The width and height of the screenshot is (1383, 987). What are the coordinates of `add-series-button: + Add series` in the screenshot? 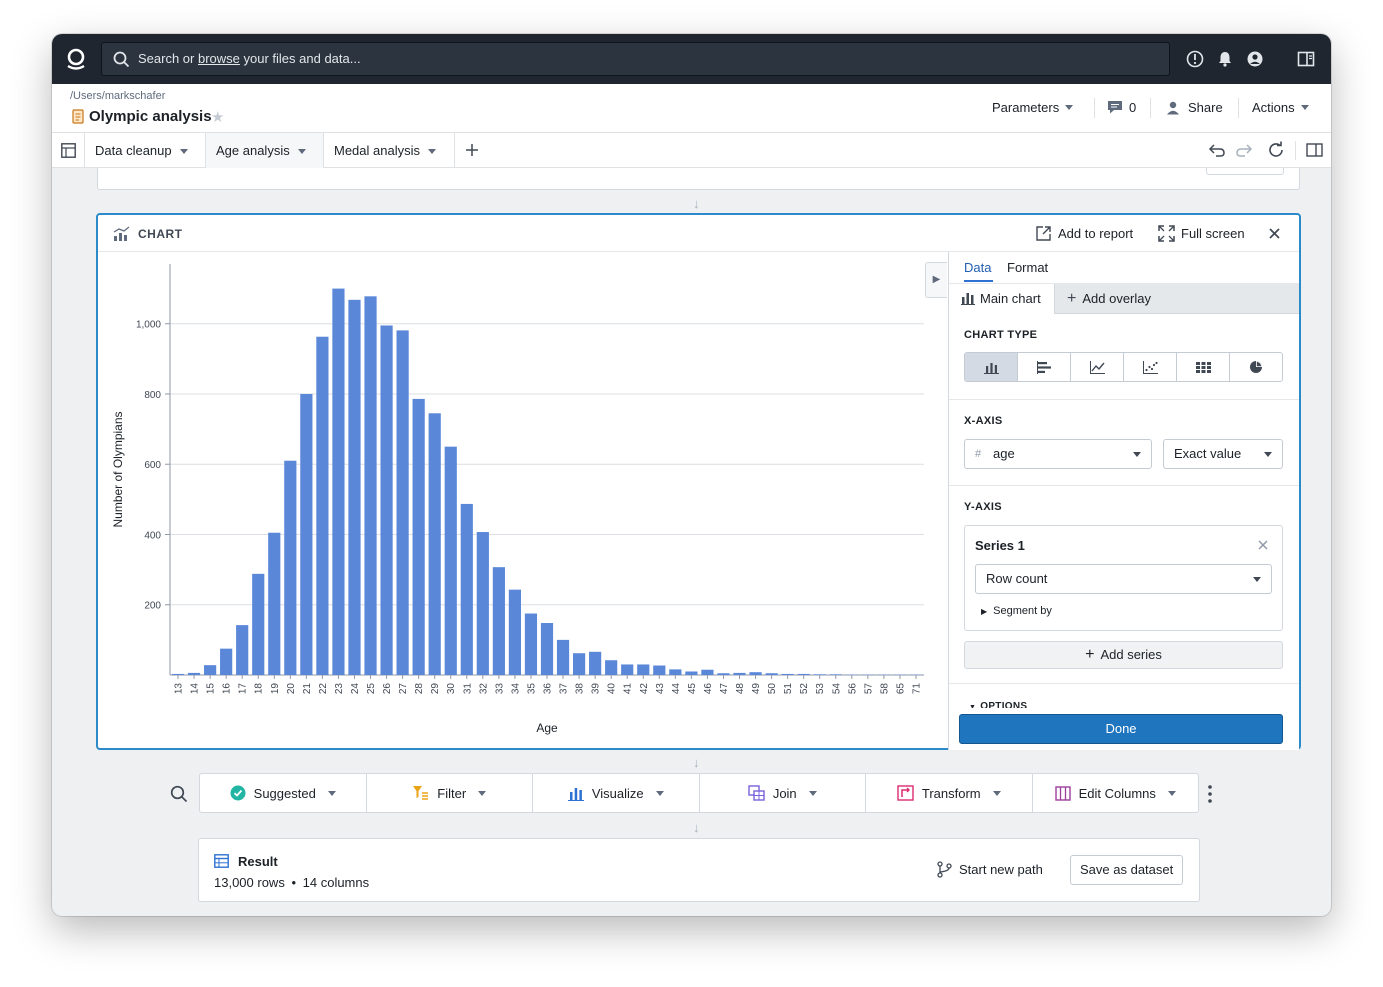 It's located at (1123, 655).